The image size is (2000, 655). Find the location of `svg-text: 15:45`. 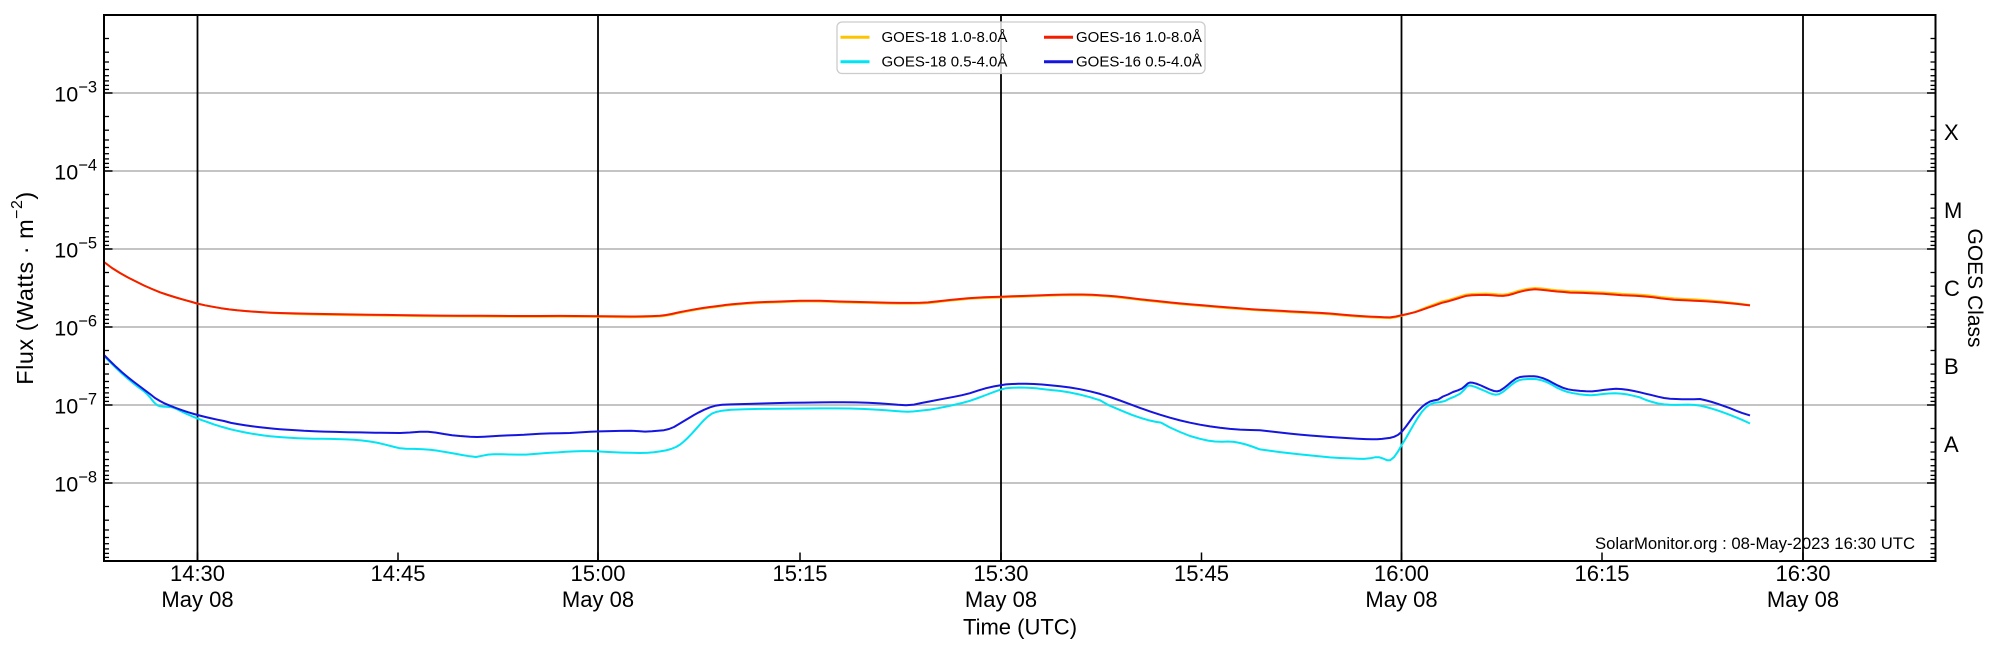

svg-text: 15:45 is located at coordinates (1201, 573).